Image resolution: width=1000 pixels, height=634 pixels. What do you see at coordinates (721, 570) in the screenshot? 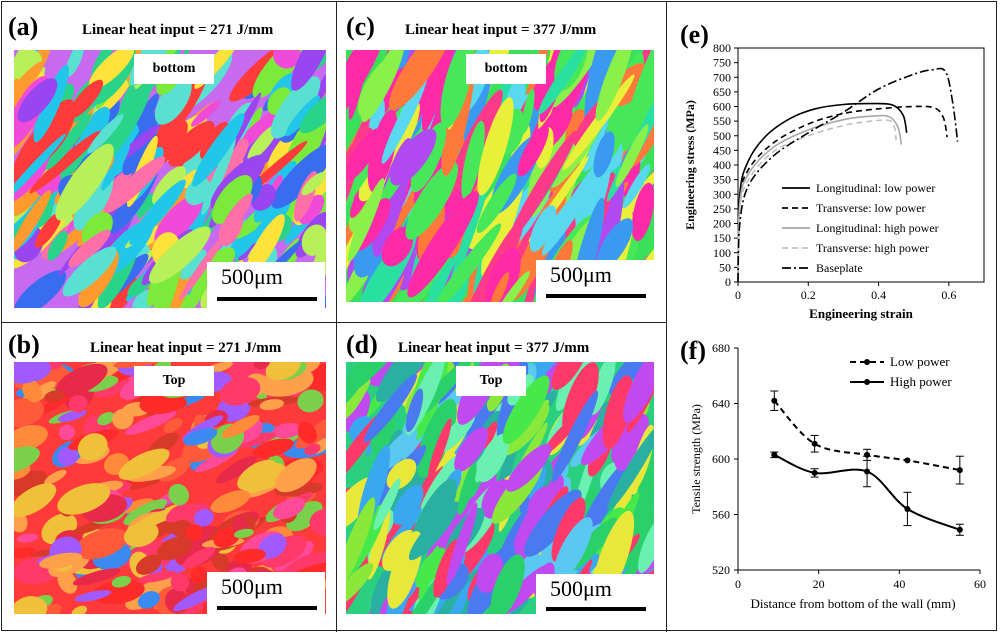
I see `y-tick-label: 520` at bounding box center [721, 570].